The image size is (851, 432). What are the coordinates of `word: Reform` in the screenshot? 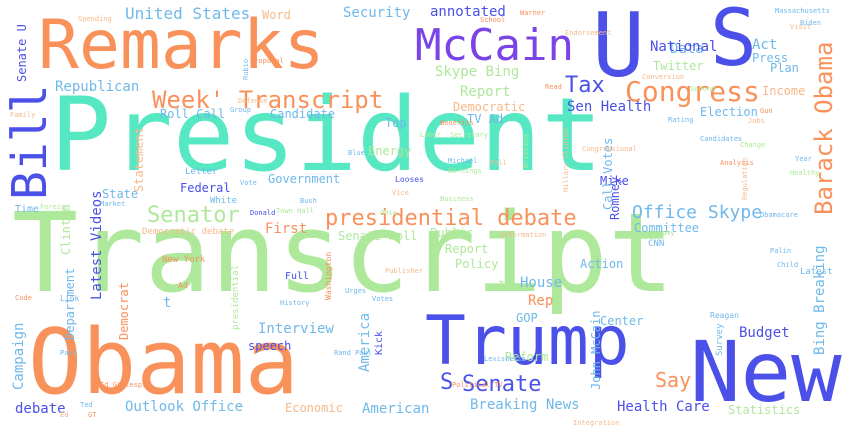 It's located at (527, 357).